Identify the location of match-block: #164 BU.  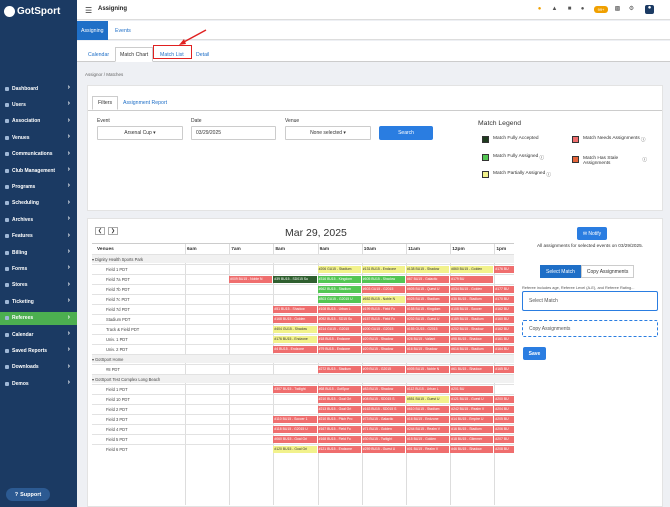
(504, 349).